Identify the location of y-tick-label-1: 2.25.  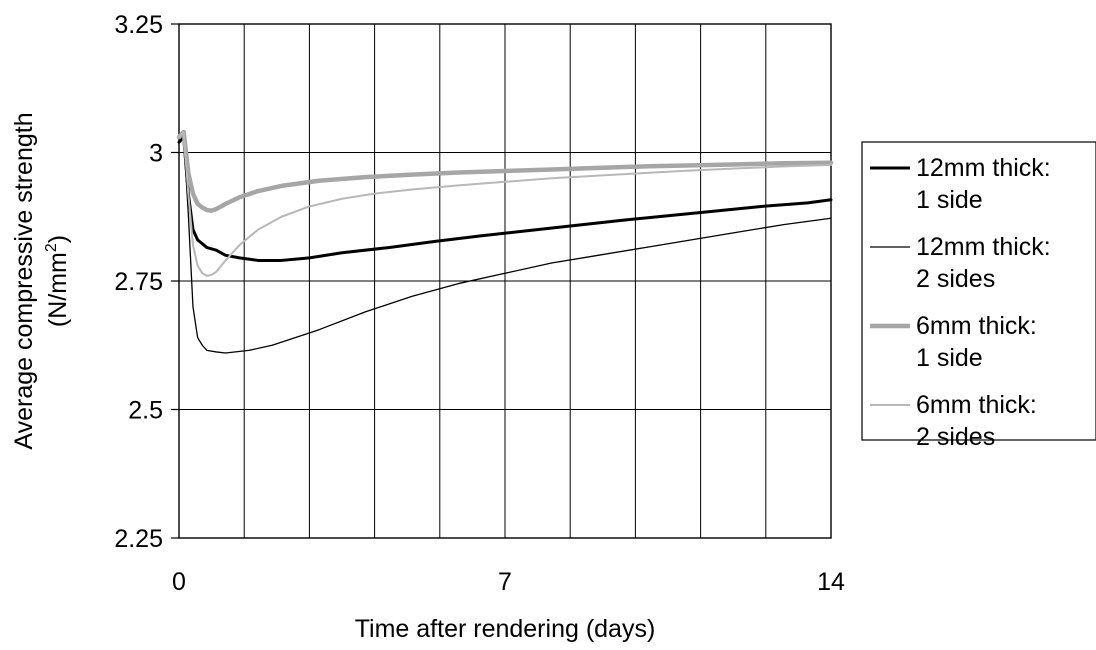
(138, 539).